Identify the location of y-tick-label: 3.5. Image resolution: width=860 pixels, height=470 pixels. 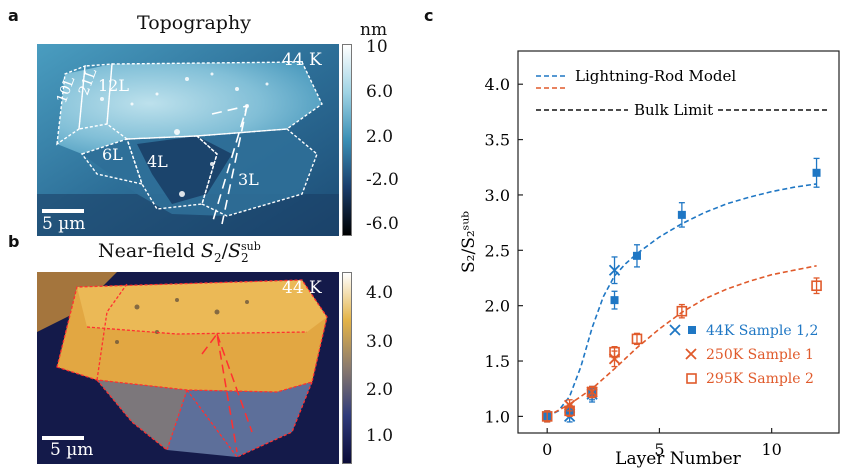
(497, 140).